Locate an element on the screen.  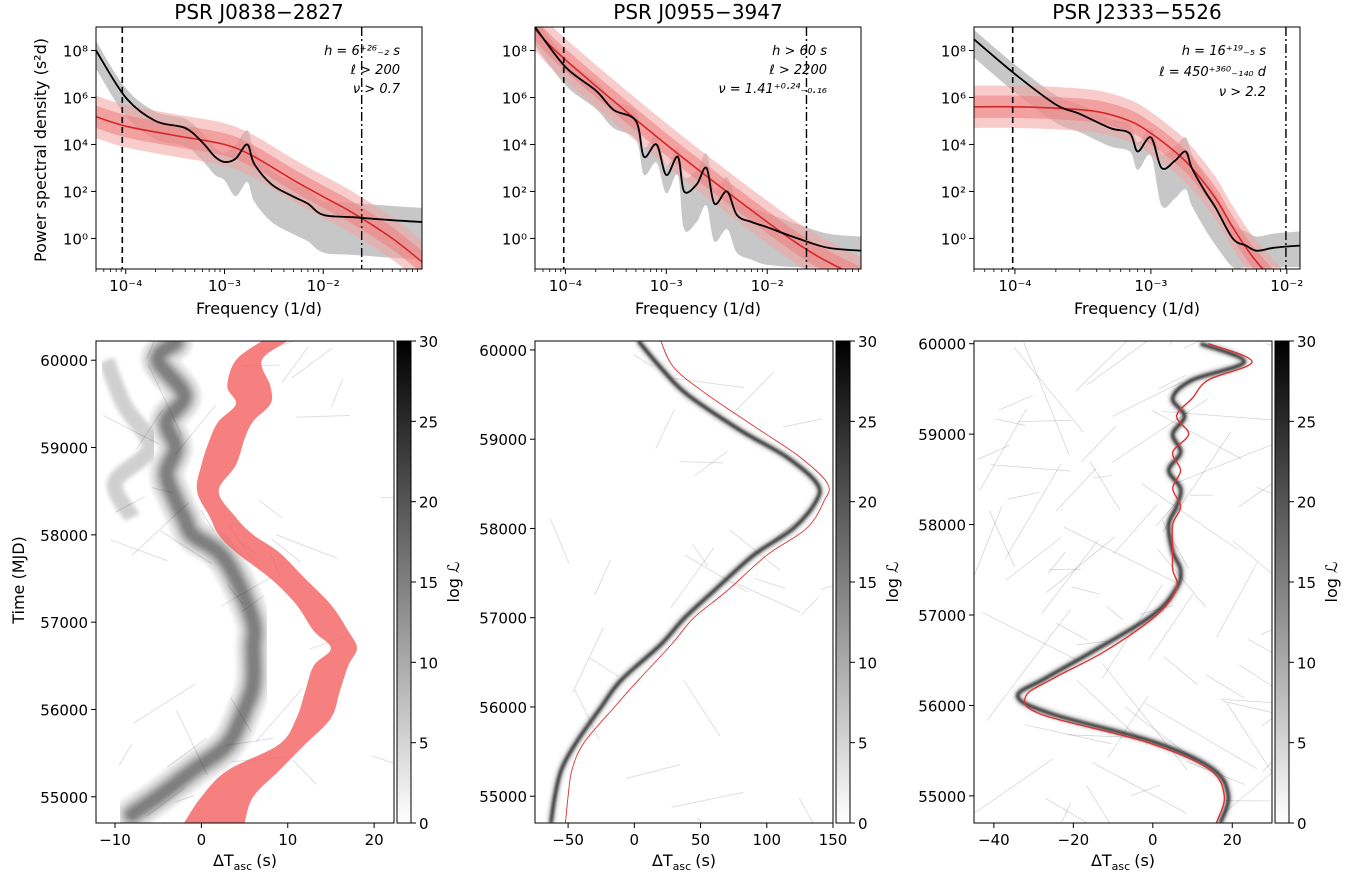
lk-ytick-label-1-55000: 55000 is located at coordinates (64, 798).